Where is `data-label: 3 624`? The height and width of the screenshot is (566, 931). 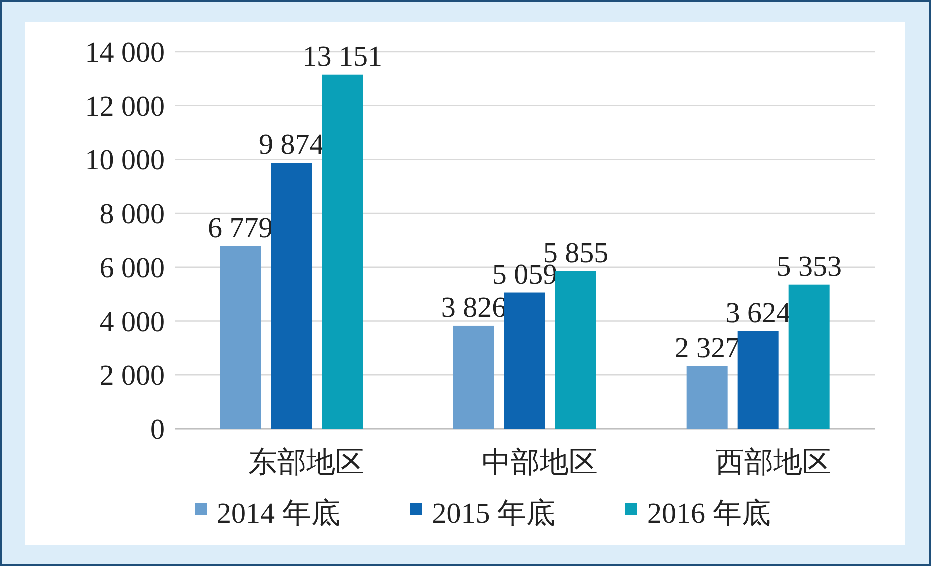 data-label: 3 624 is located at coordinates (759, 313).